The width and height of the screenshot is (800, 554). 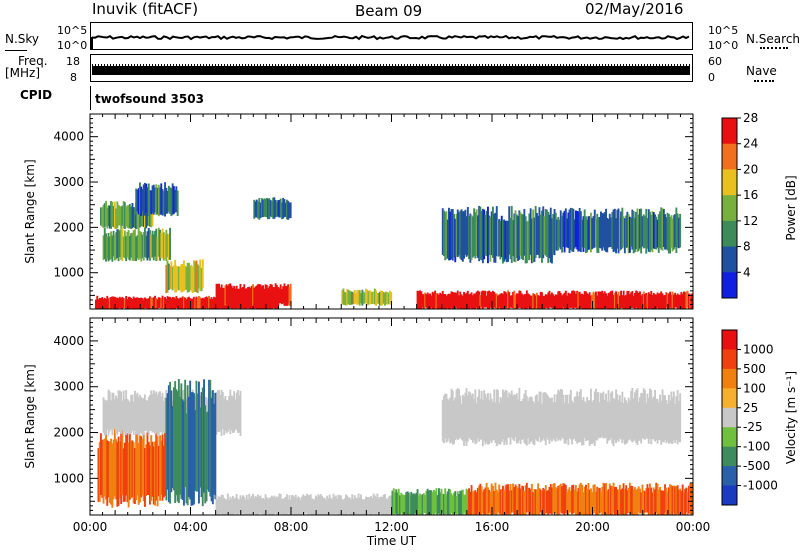 What do you see at coordinates (68, 137) in the screenshot?
I see `y-tick-label: 4000` at bounding box center [68, 137].